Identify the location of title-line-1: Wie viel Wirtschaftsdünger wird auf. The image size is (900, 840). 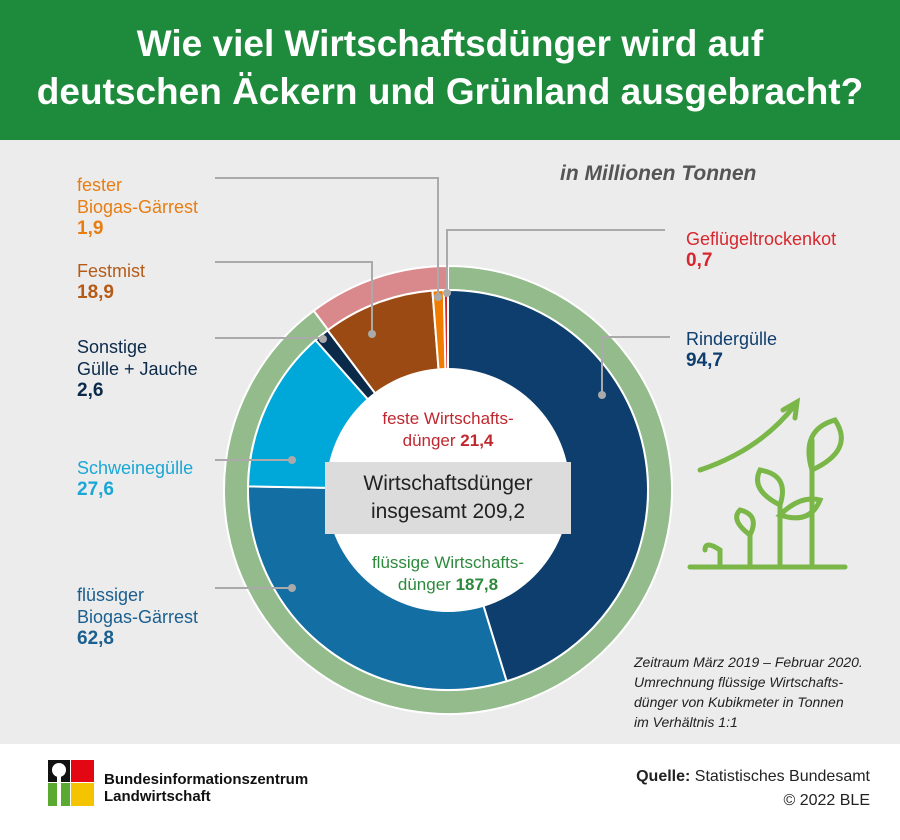
(450, 43).